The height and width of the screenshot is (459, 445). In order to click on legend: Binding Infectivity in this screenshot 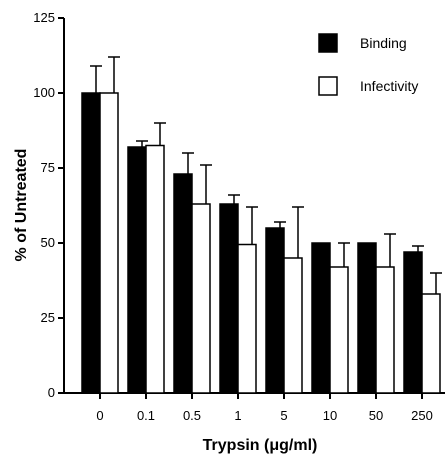, I will do `click(368, 64)`.